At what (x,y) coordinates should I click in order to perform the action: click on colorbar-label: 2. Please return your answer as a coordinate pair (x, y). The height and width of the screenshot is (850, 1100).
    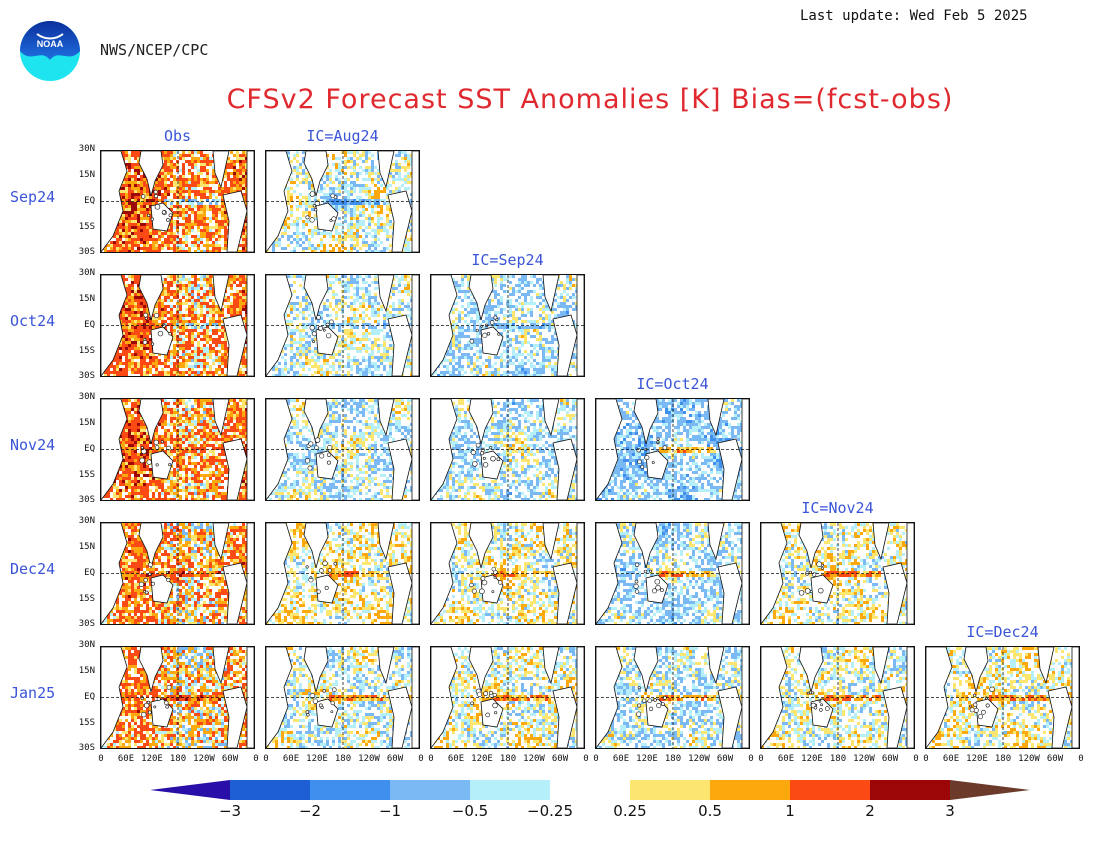
    Looking at the image, I should click on (870, 811).